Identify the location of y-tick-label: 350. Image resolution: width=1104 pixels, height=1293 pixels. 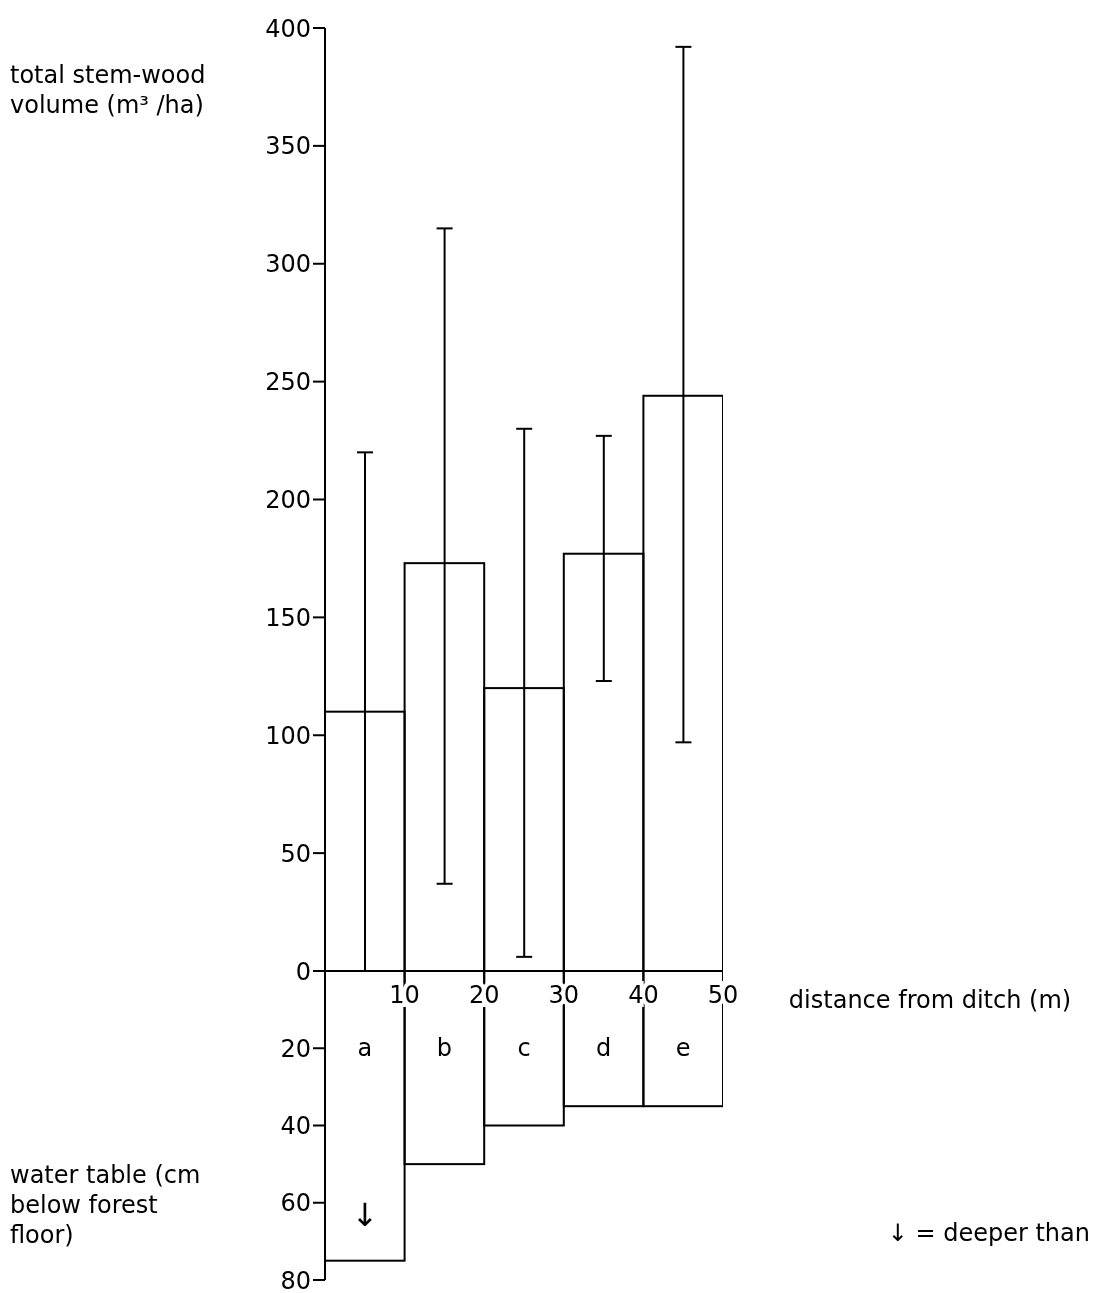
(288, 146).